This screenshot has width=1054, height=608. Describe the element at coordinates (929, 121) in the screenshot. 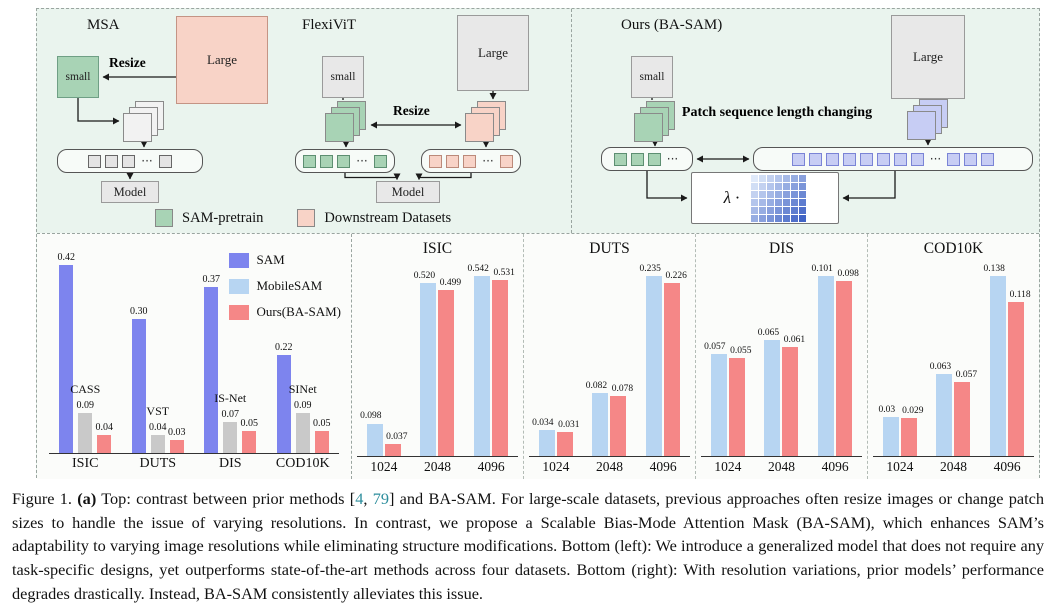

I see `ours-large-patch-stack` at that location.